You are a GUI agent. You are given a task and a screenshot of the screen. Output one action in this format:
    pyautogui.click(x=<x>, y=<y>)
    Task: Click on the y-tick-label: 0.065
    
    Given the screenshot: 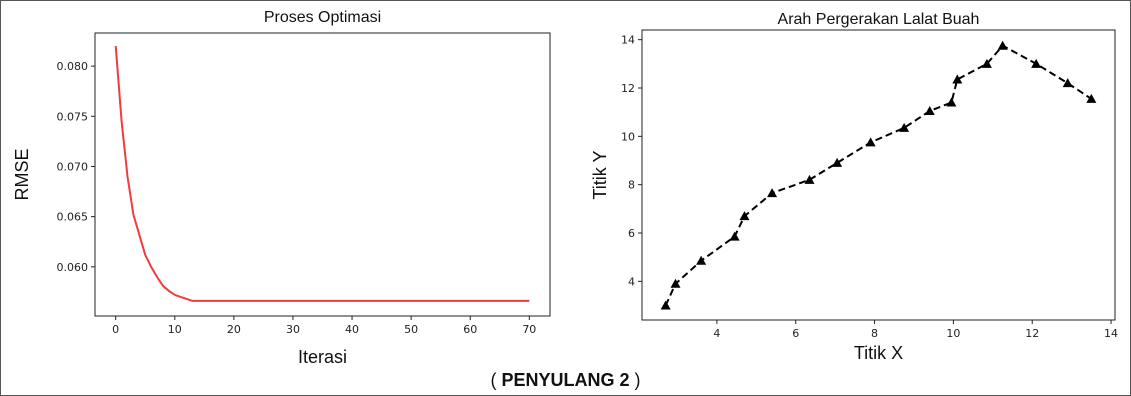 What is the action you would take?
    pyautogui.click(x=73, y=217)
    